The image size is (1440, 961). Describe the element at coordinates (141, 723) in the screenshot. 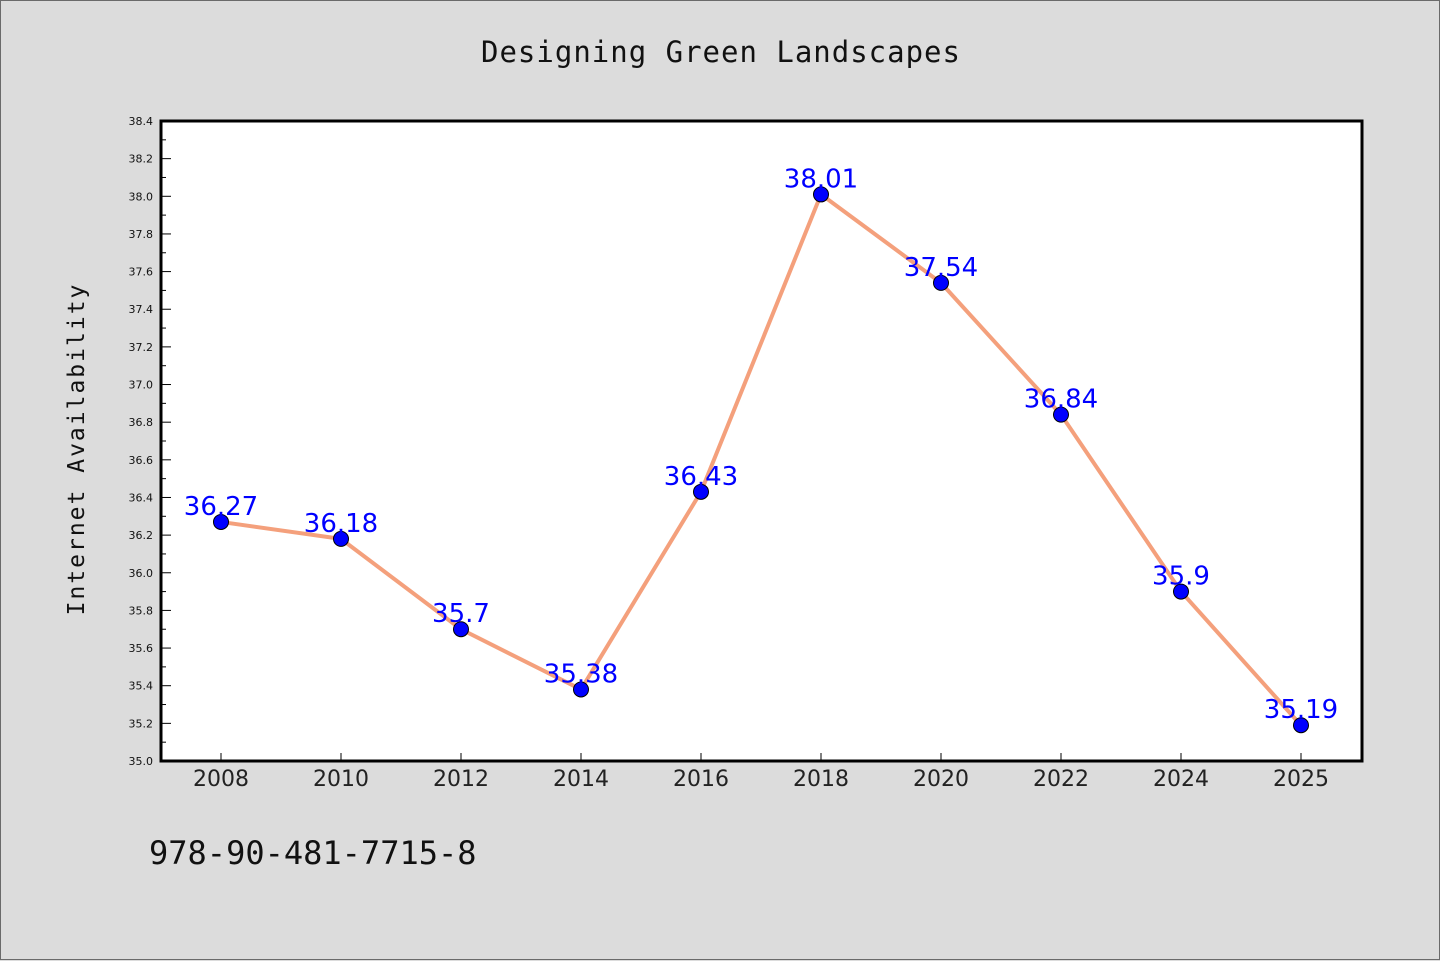

I see `y-tick-label: 35.2` at that location.